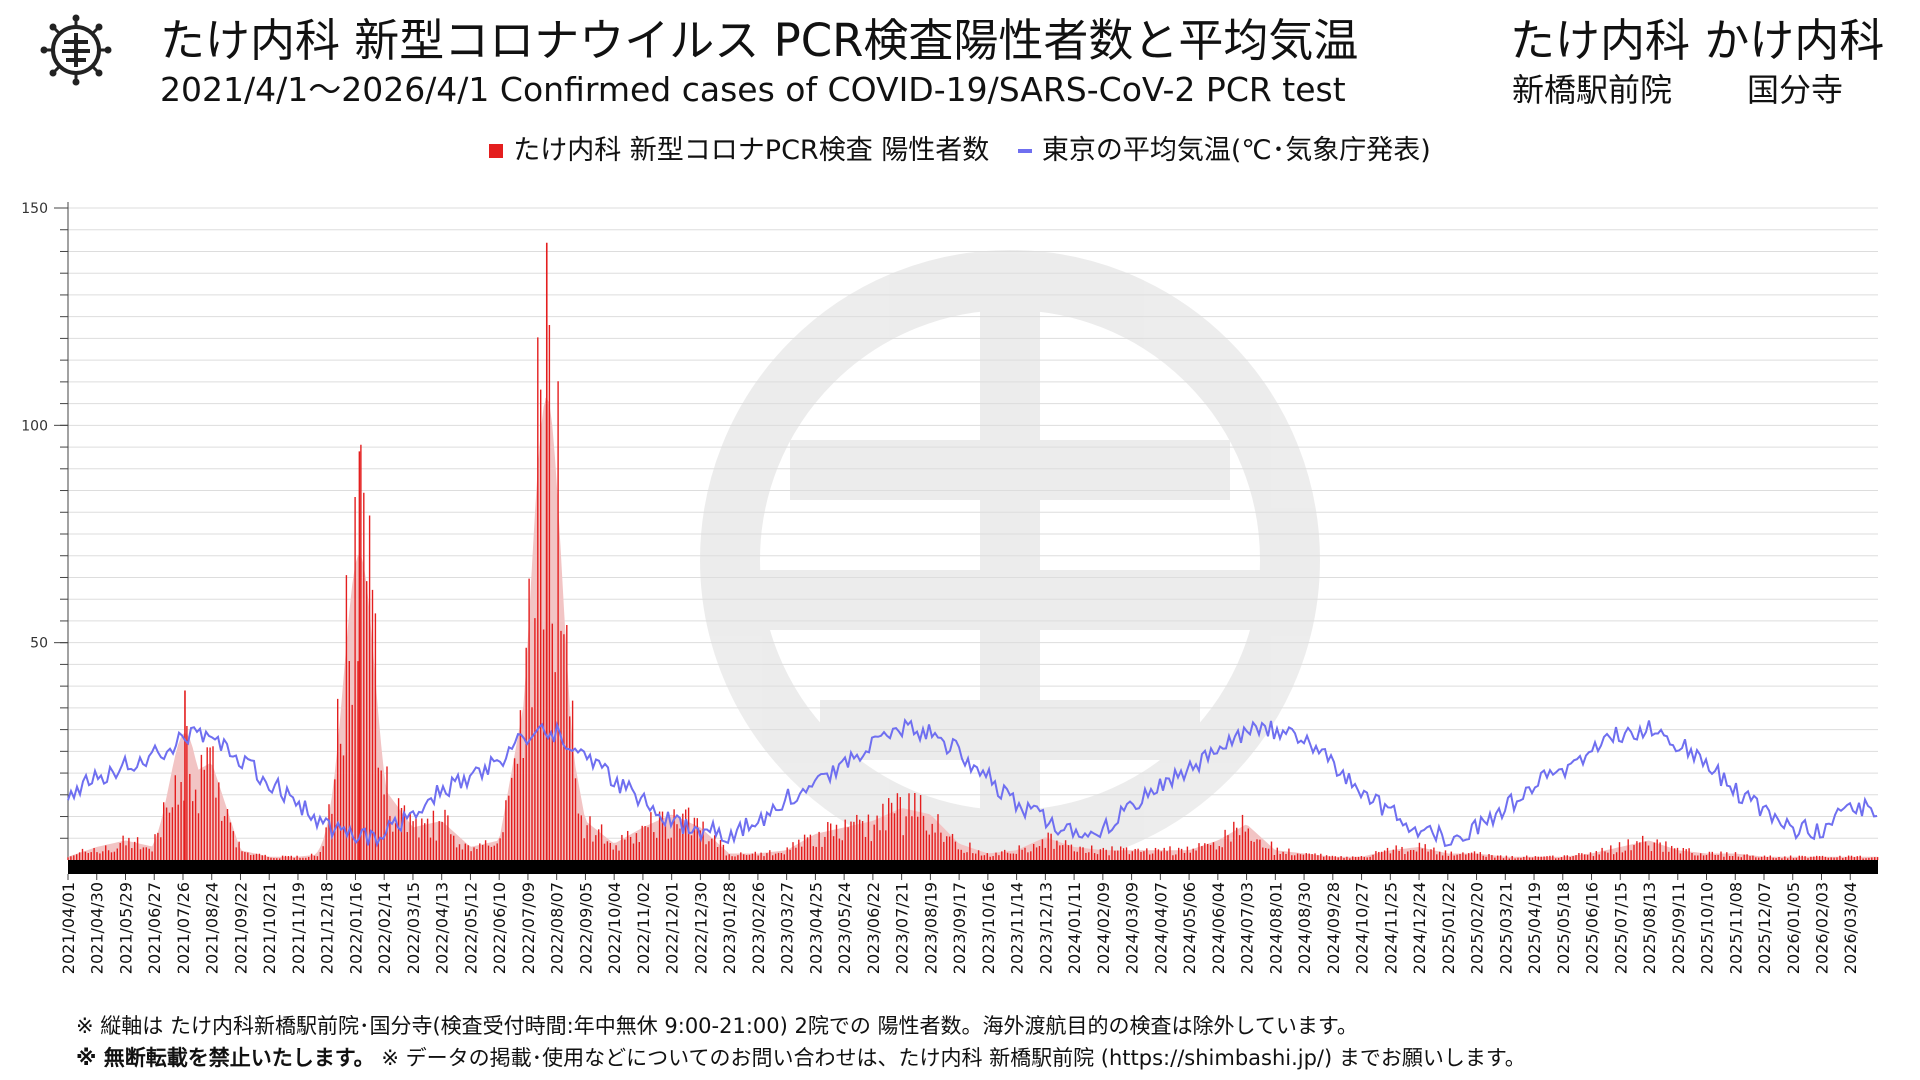 Image resolution: width=1920 pixels, height=1080 pixels. Describe the element at coordinates (327, 928) in the screenshot. I see `x-tick-label: 2021/12/18` at that location.